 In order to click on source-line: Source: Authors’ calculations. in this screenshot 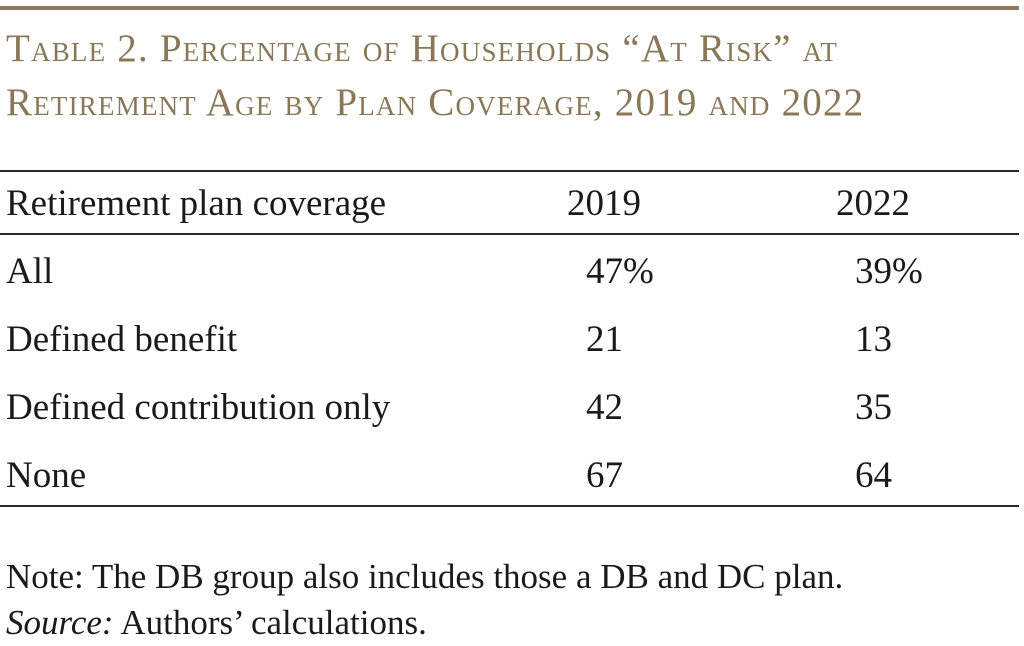, I will do `click(424, 623)`.